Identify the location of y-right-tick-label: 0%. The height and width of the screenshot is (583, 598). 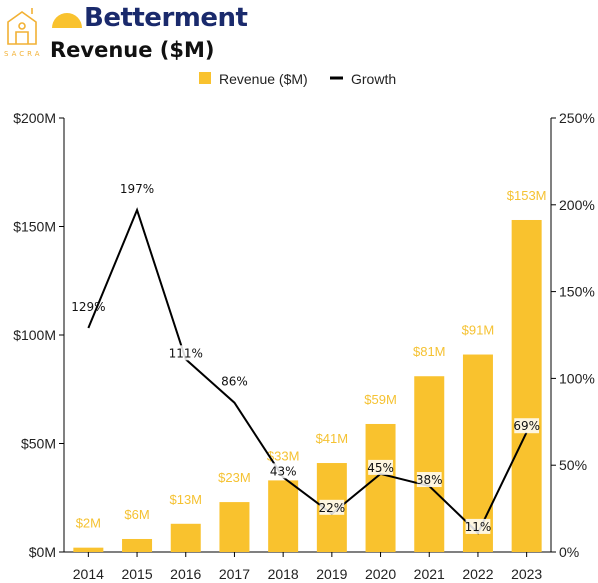
(569, 552).